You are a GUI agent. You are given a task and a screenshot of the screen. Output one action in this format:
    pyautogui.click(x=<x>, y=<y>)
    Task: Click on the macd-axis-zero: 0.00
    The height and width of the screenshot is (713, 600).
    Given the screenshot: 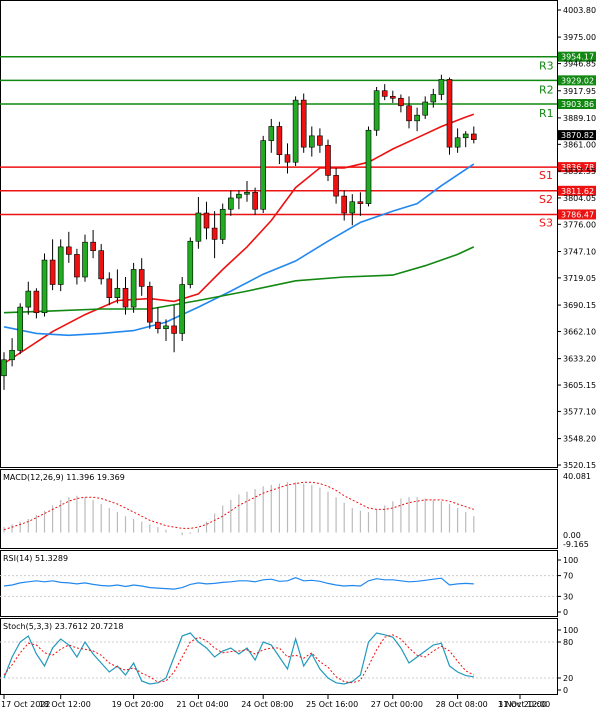 What is the action you would take?
    pyautogui.click(x=572, y=535)
    